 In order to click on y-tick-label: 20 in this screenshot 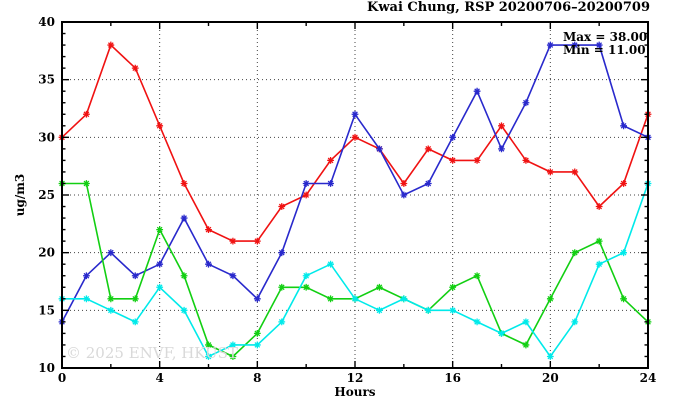, I will do `click(46, 253)`.